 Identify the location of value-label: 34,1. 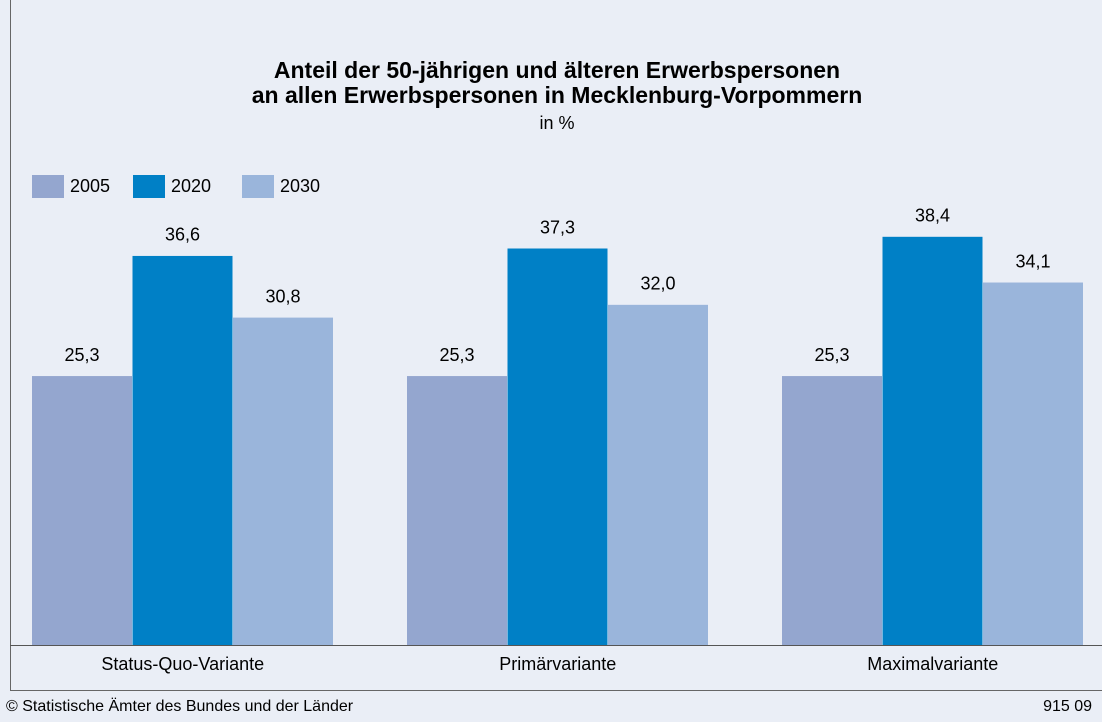
(1032, 261).